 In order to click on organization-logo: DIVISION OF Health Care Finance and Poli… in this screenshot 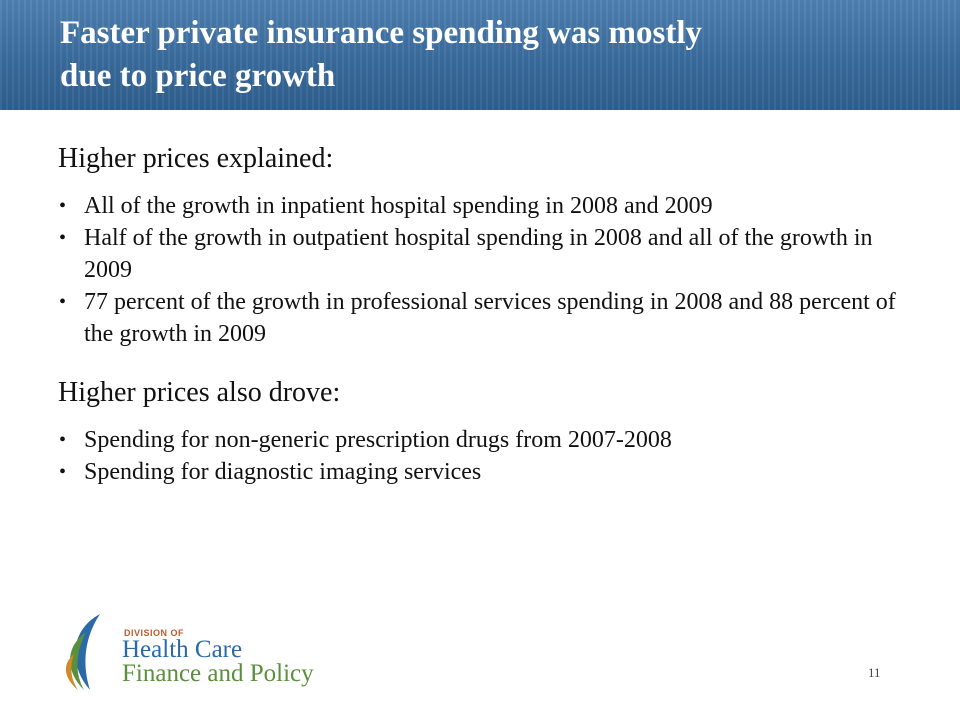, I will do `click(190, 652)`.